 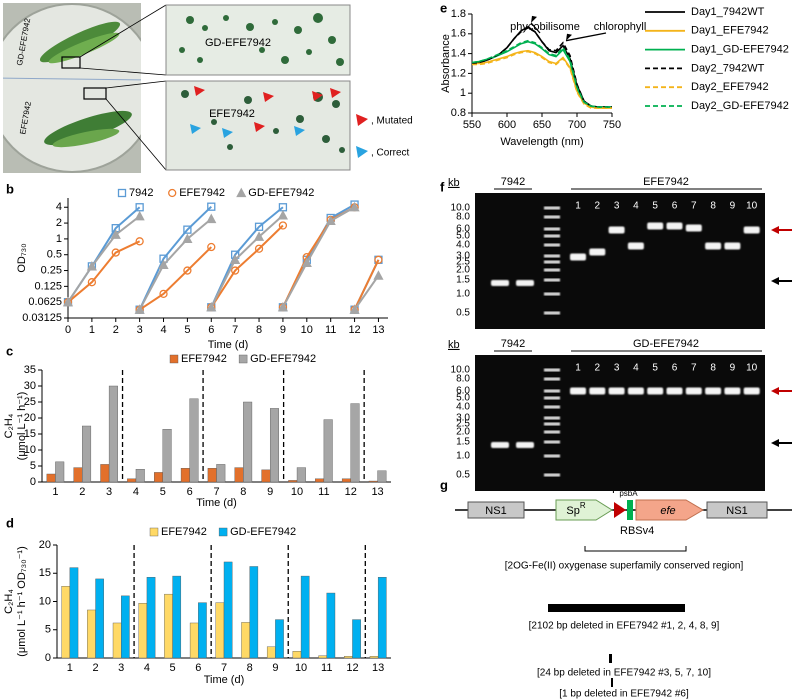 What do you see at coordinates (458, 34) in the screenshot?
I see `y-tick-label: 1.6` at bounding box center [458, 34].